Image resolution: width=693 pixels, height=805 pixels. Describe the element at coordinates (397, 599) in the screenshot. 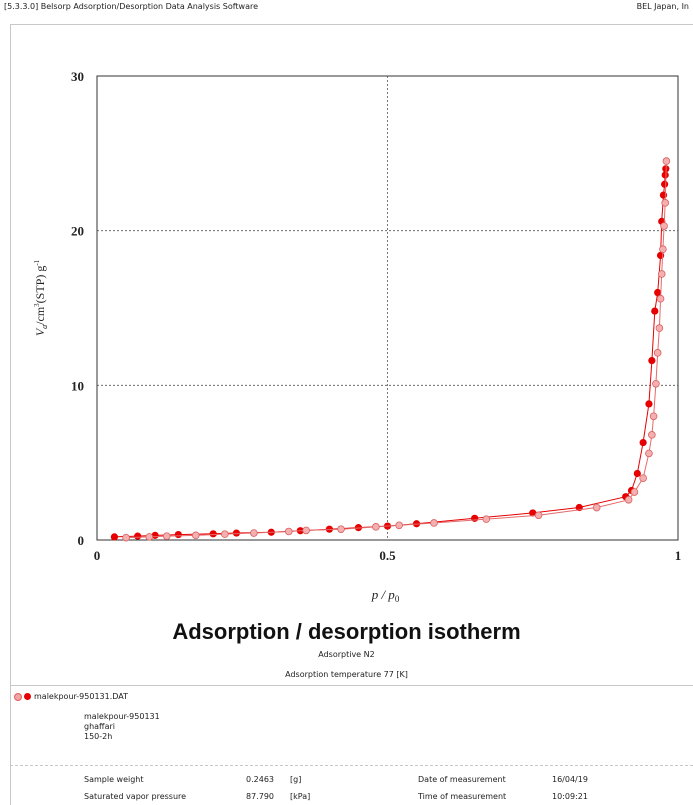

I see `x-axis-label-subscript: 0` at that location.